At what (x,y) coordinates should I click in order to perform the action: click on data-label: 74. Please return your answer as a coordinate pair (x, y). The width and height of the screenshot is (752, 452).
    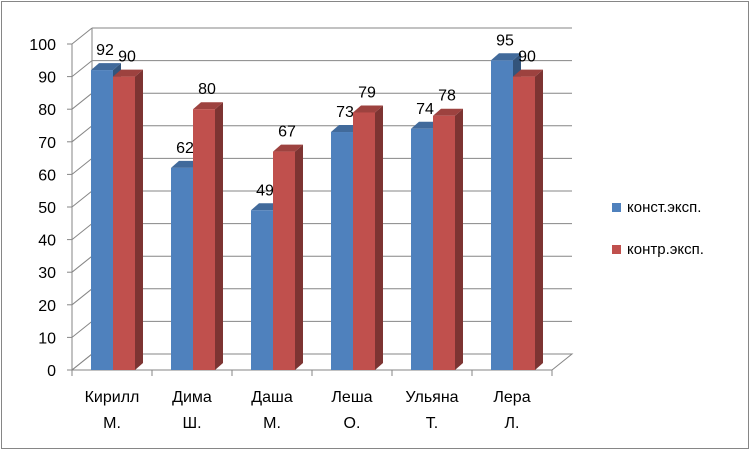
    Looking at the image, I should click on (425, 109).